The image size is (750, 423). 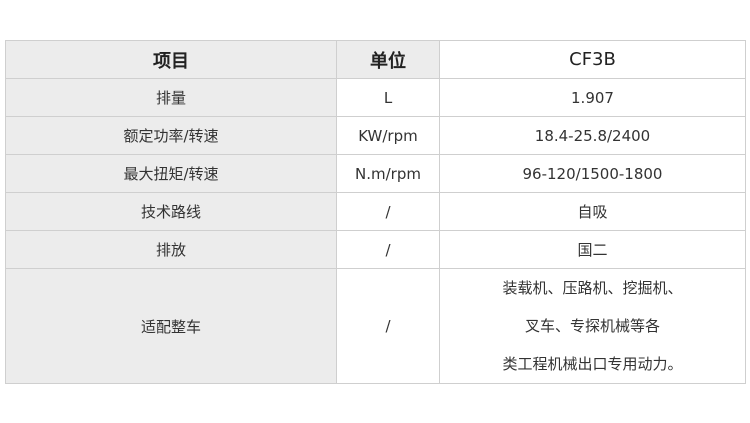 I want to click on table-cell: 1.907, so click(x=592, y=97).